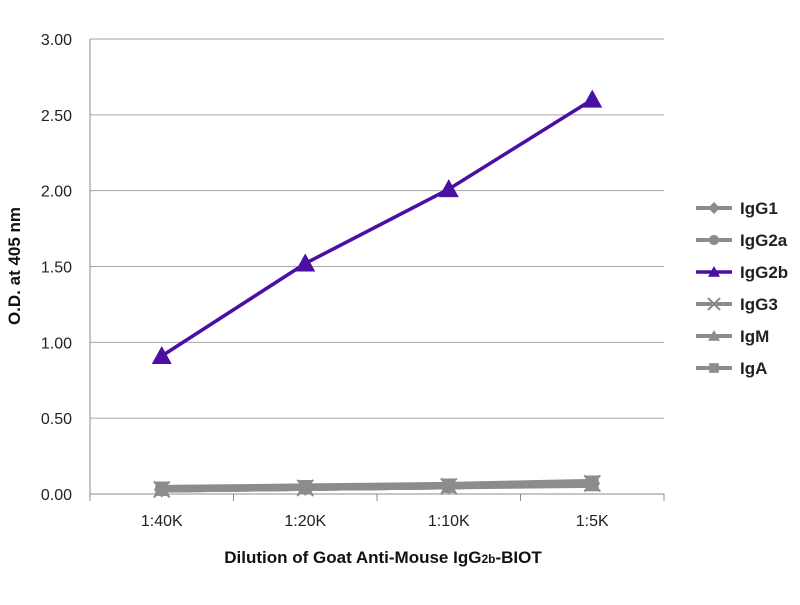 The width and height of the screenshot is (800, 605). Describe the element at coordinates (759, 208) in the screenshot. I see `legend-label: IgG1` at that location.